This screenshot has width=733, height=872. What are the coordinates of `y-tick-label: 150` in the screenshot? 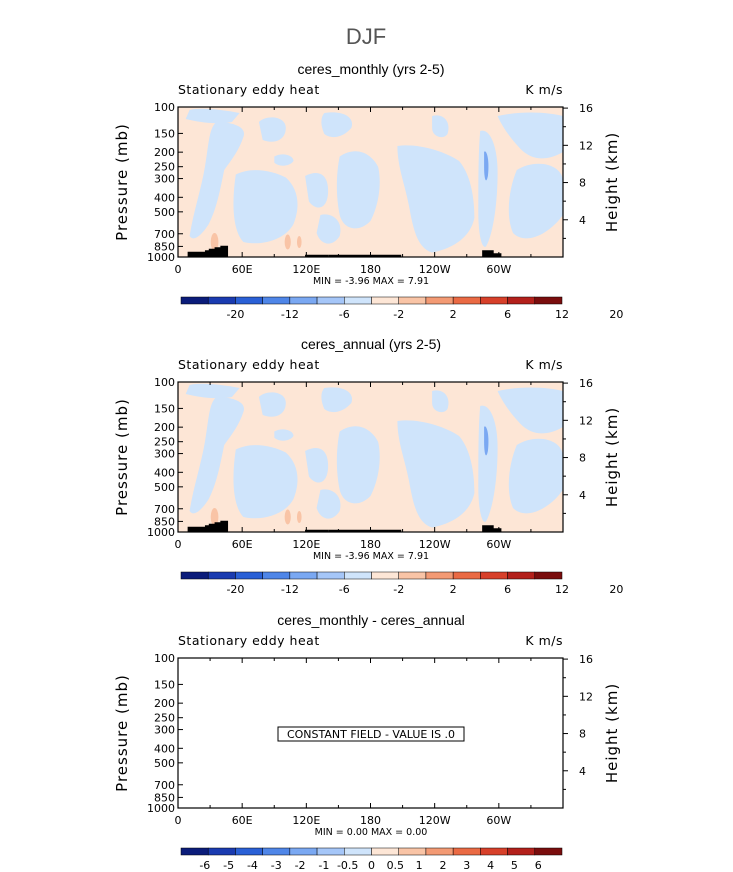 It's located at (164, 408).